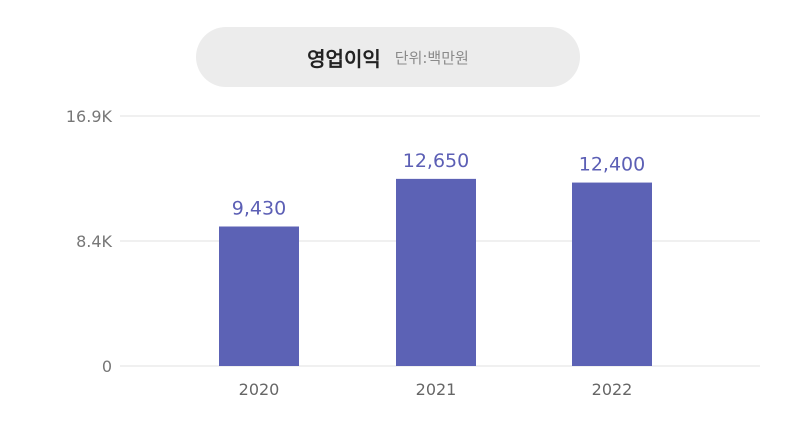 Image resolution: width=796 pixels, height=437 pixels. Describe the element at coordinates (259, 296) in the screenshot. I see `bar-2020` at that location.